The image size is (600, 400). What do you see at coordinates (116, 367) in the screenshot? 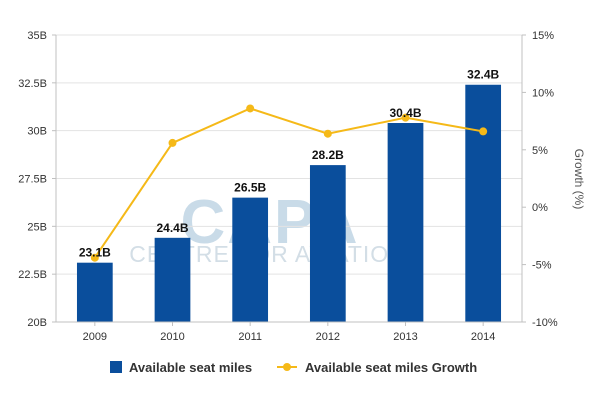
I see `legend-swatch-bar` at bounding box center [116, 367].